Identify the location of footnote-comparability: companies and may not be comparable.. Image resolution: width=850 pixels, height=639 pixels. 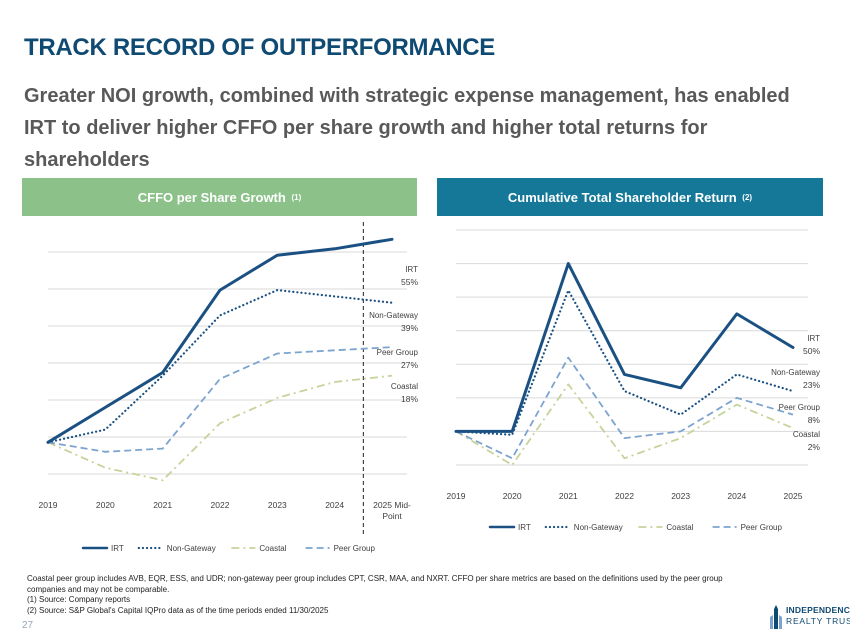
(98, 589).